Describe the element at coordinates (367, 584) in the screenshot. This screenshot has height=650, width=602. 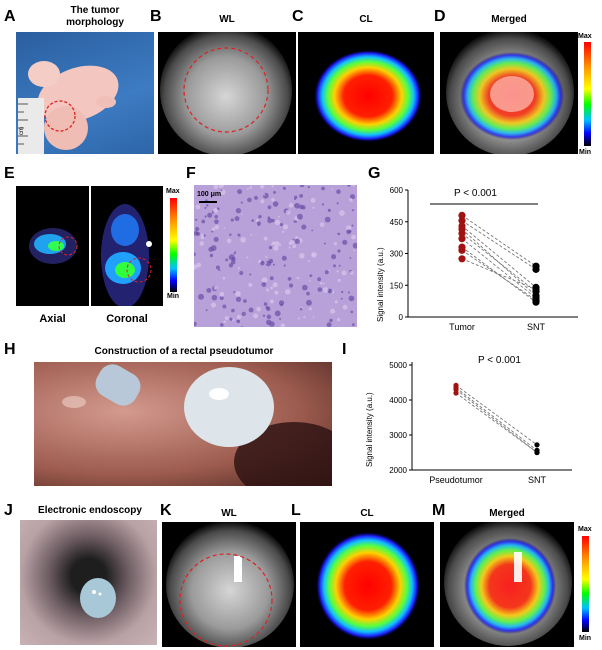
I see `cl-image-l` at that location.